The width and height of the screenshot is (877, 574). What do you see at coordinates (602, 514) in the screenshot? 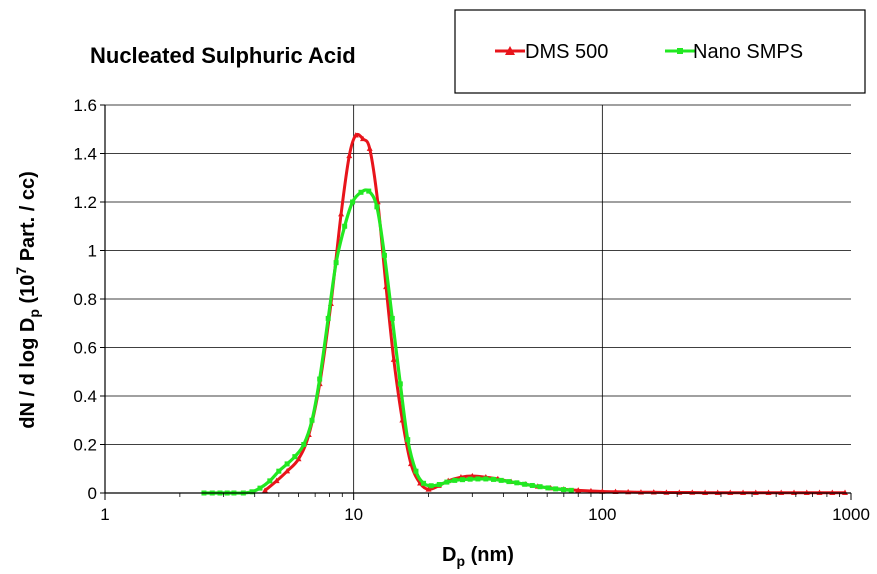
I see `x-tick-label: 100` at bounding box center [602, 514].